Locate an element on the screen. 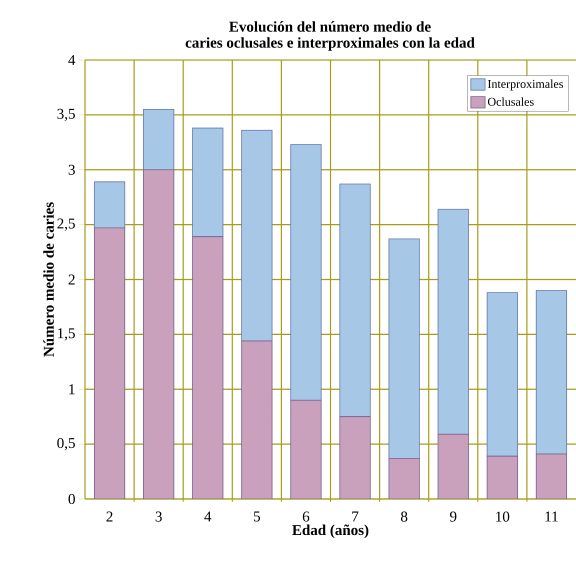 The height and width of the screenshot is (561, 576). y-tick-label: 3 is located at coordinates (71, 169).